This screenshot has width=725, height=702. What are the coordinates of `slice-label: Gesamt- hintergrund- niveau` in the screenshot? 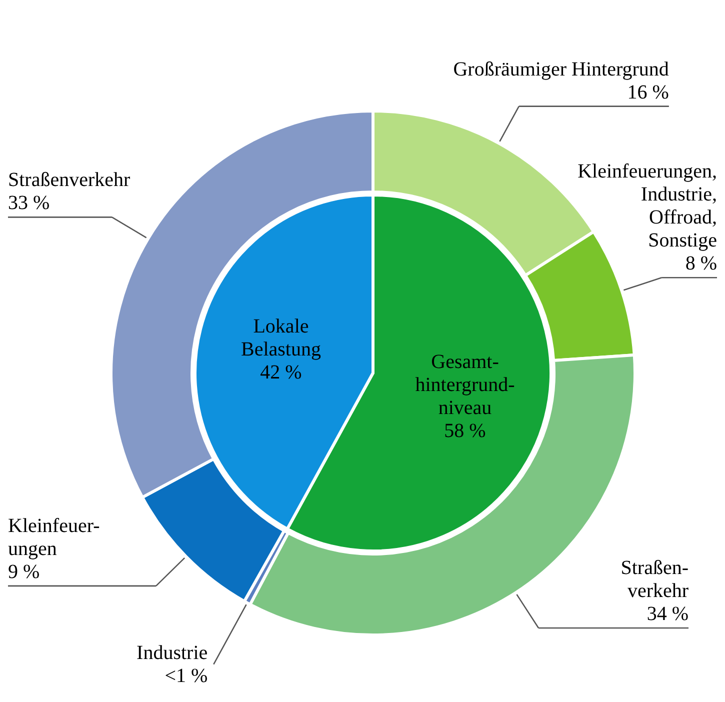 It's located at (465, 385).